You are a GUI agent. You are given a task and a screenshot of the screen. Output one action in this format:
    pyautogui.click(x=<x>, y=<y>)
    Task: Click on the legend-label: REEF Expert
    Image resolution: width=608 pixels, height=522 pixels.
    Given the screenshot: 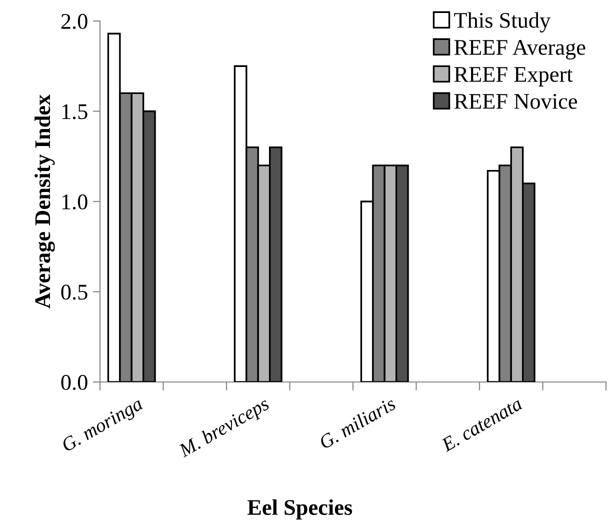 What is the action you would take?
    pyautogui.click(x=513, y=76)
    